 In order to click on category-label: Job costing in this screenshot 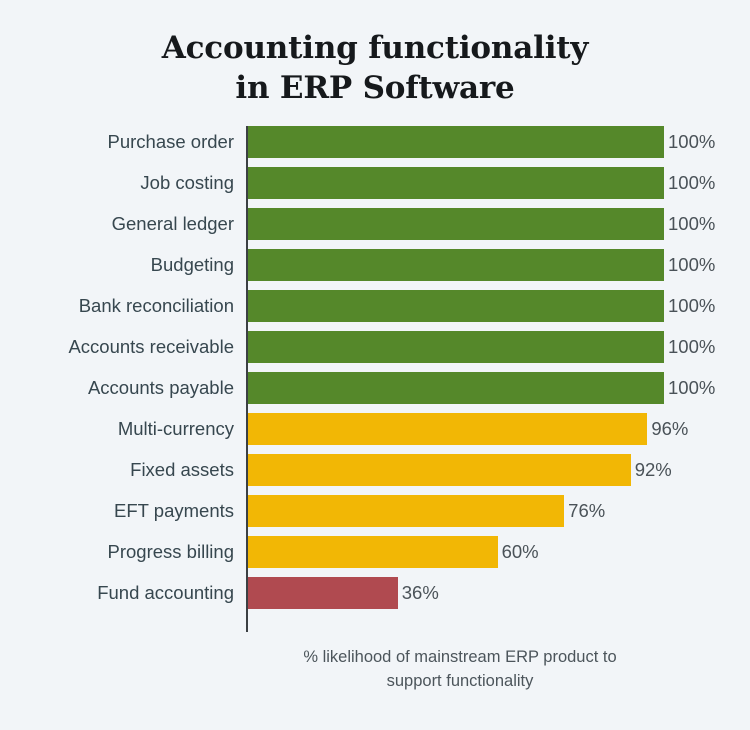, I will do `click(187, 182)`.